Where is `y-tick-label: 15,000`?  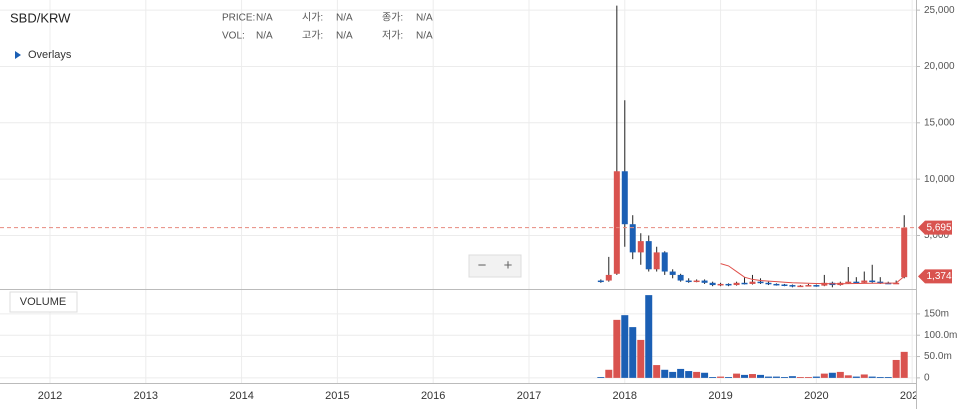 y-tick-label: 15,000 is located at coordinates (939, 122).